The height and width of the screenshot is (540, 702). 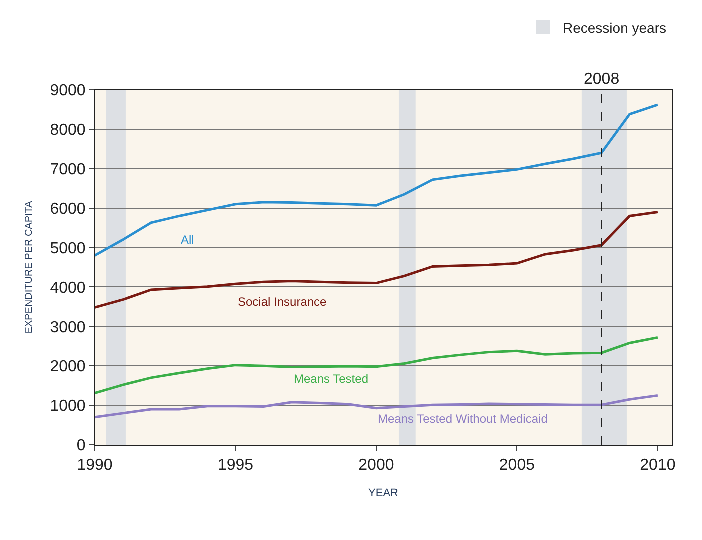 What do you see at coordinates (602, 79) in the screenshot?
I see `ref-line-label: 2008` at bounding box center [602, 79].